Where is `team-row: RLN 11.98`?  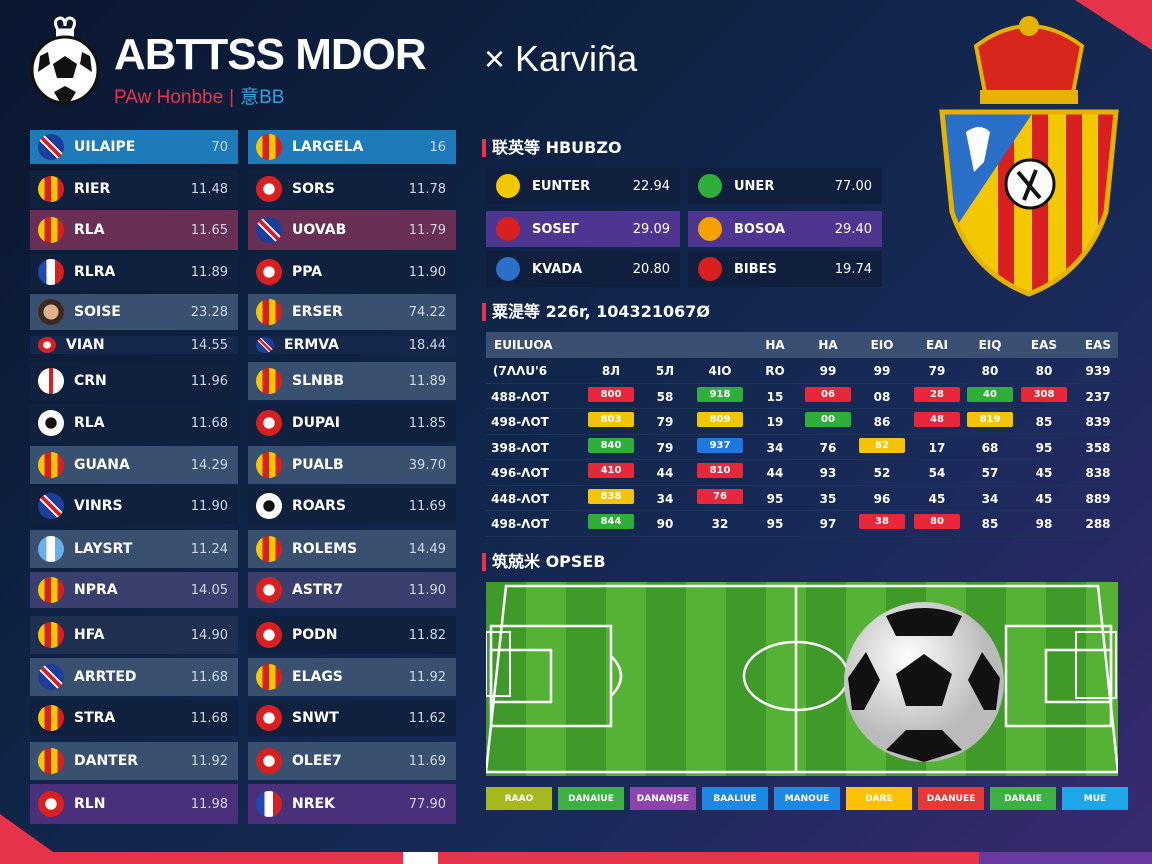 team-row: RLN 11.98 is located at coordinates (134, 804).